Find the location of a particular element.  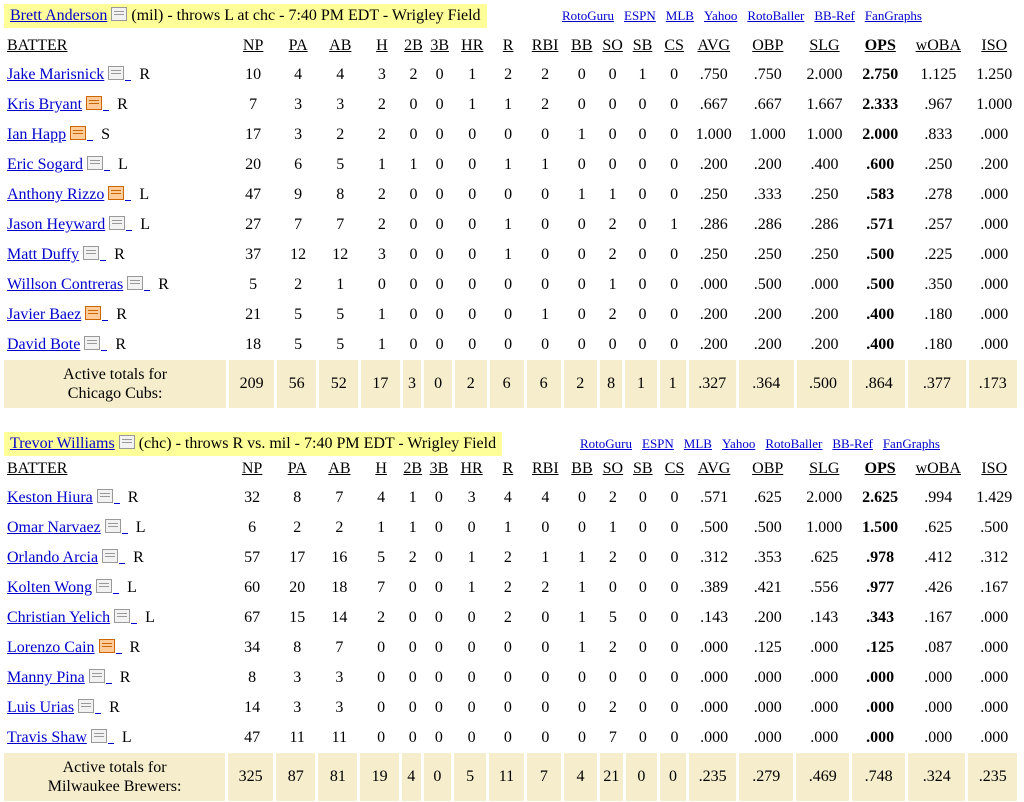

batter-link: Lorenzo Cain is located at coordinates (51, 647).